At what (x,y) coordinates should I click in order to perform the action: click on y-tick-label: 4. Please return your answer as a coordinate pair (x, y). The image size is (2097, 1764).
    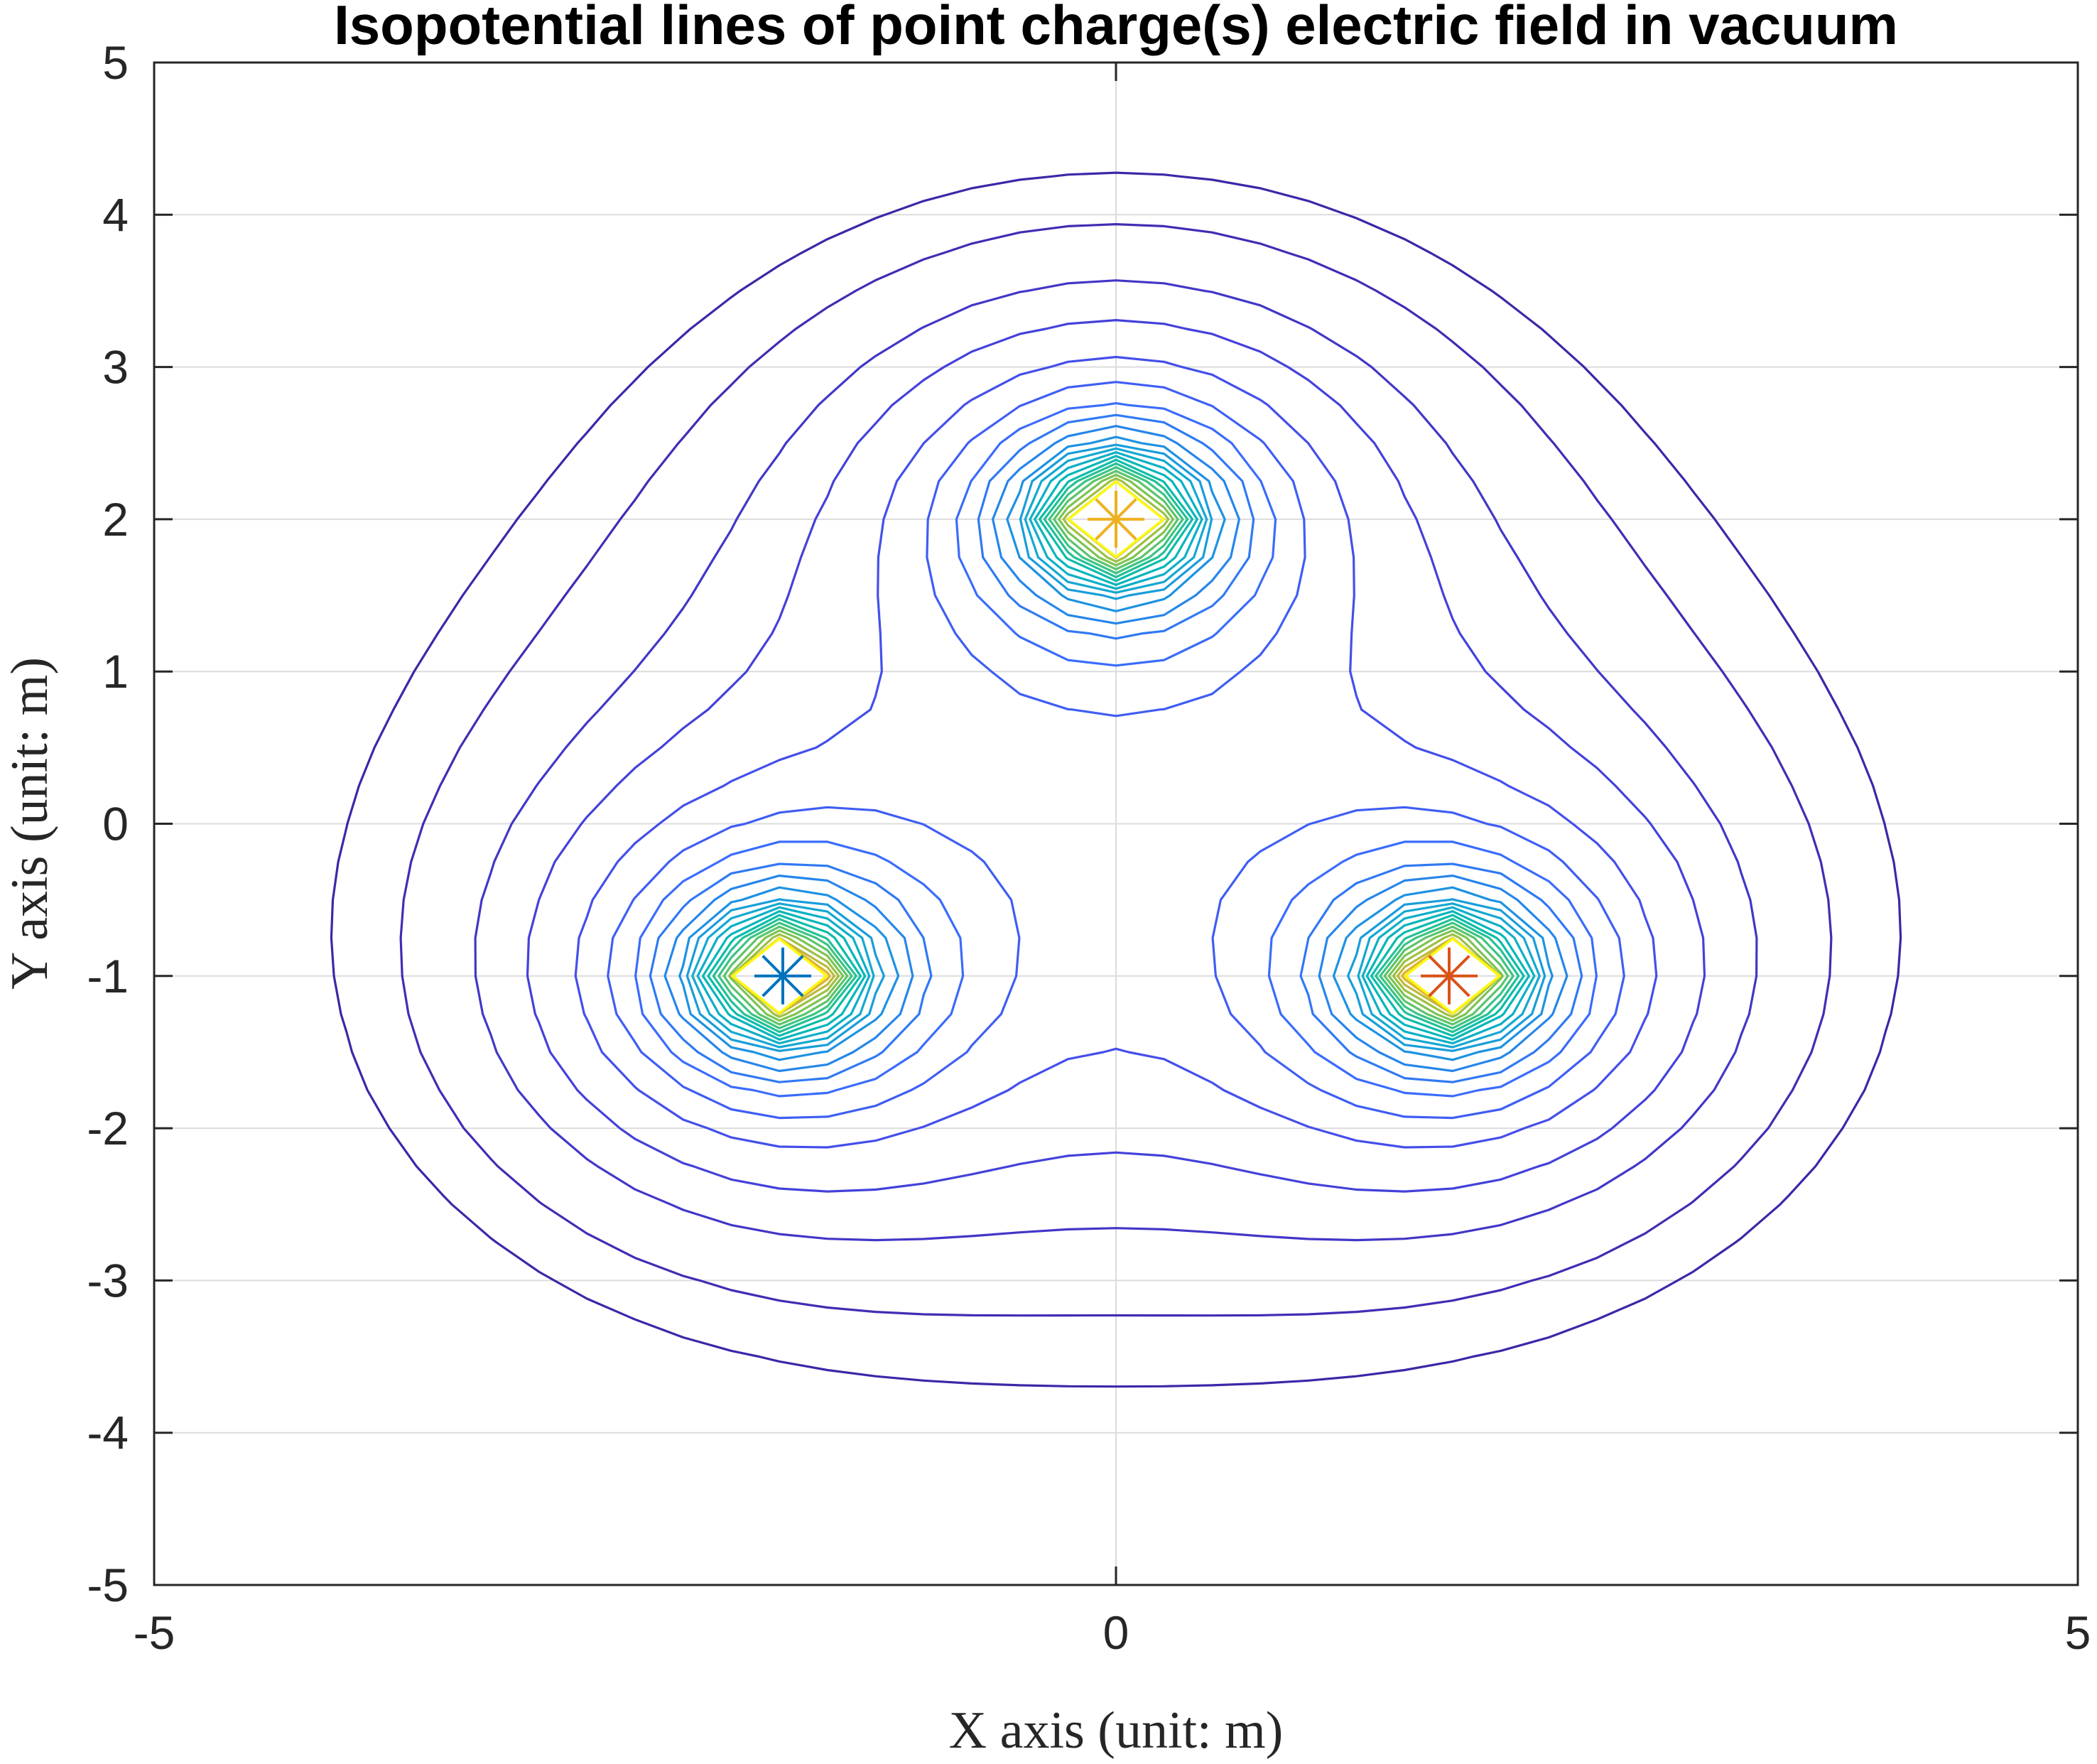
    Looking at the image, I should click on (115, 214).